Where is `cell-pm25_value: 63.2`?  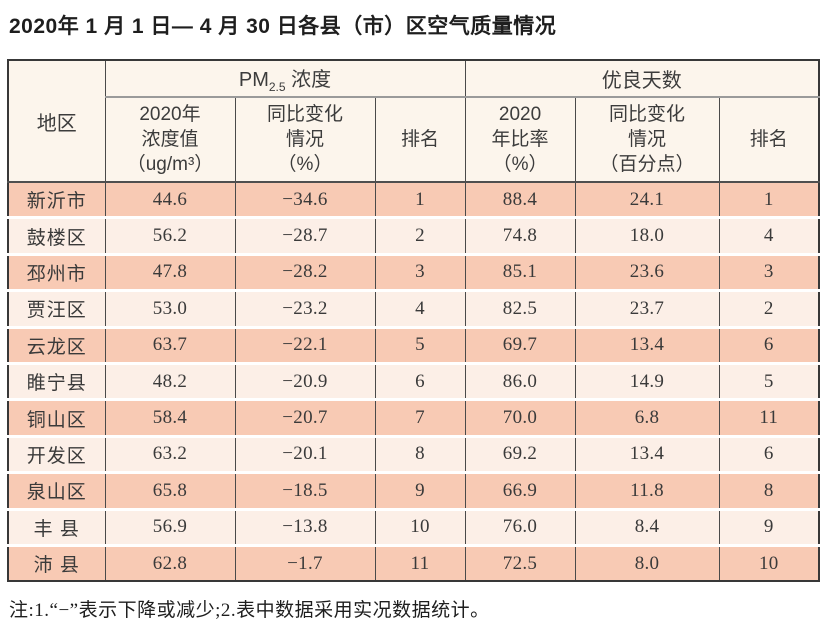 cell-pm25_value: 63.2 is located at coordinates (169, 455).